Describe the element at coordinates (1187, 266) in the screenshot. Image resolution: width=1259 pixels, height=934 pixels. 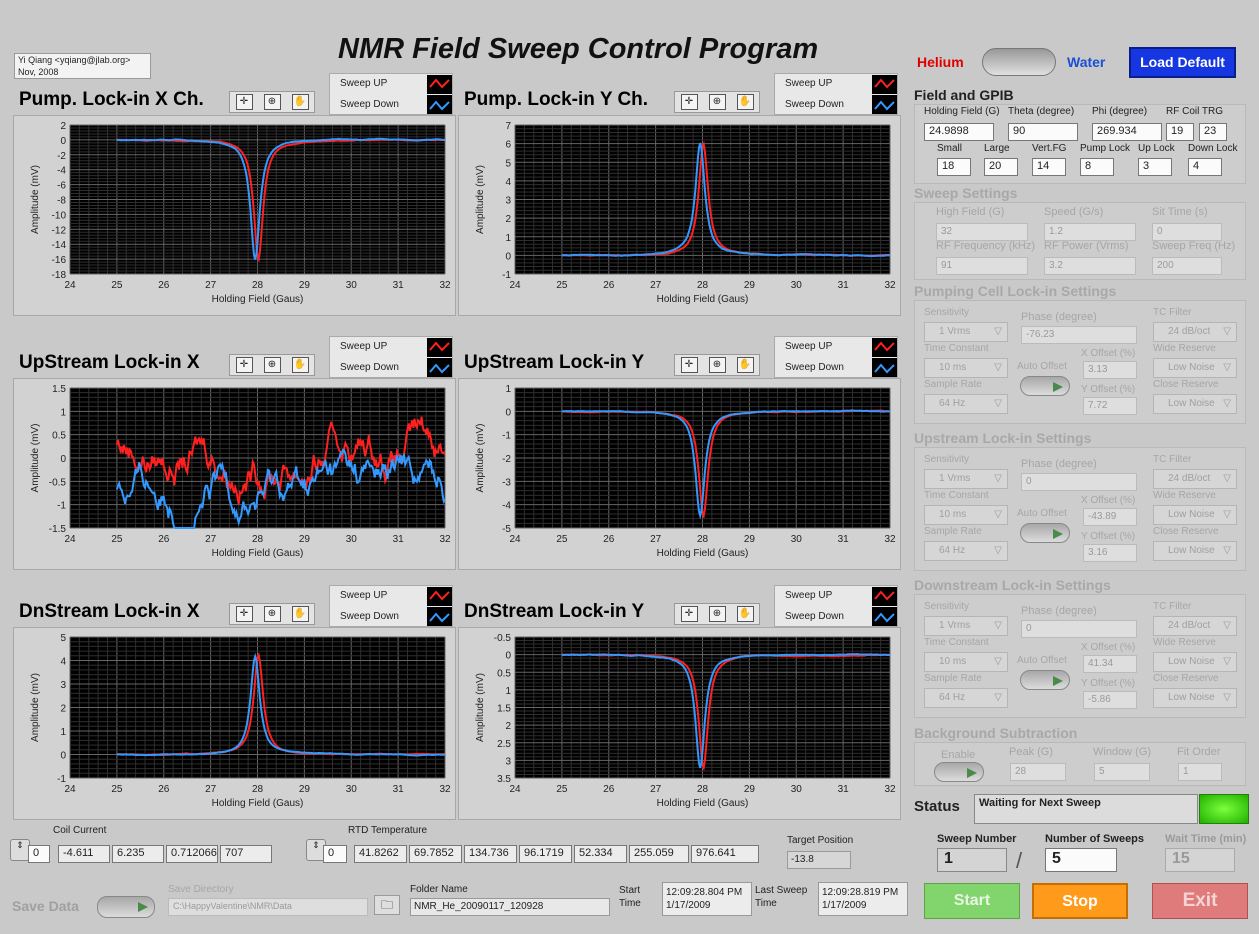
I see `sweep-setting-field: 200` at that location.